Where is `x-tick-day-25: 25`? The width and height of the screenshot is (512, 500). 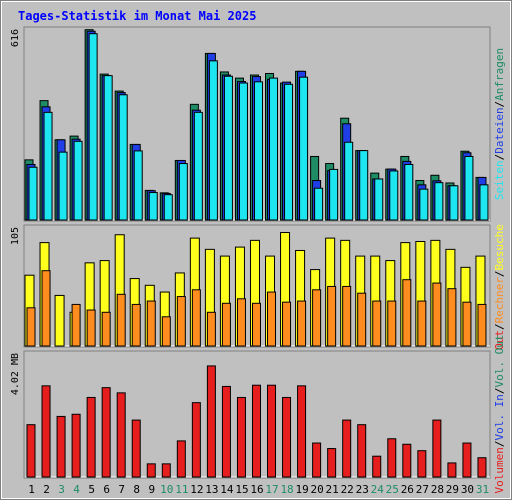
x-tick-day-25: 25 is located at coordinates (392, 489).